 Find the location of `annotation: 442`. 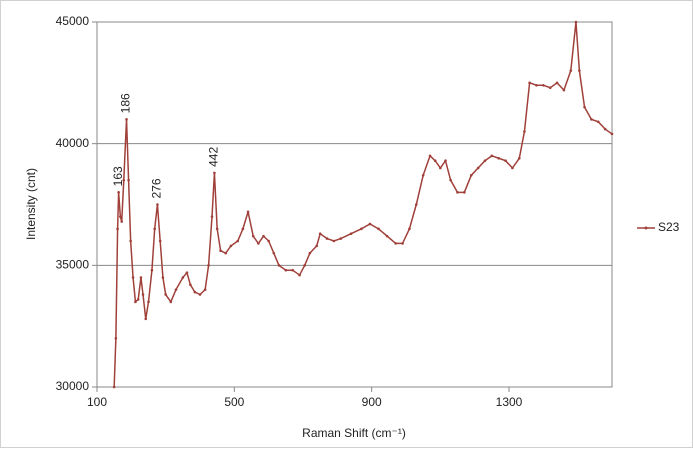

annotation: 442 is located at coordinates (214, 157).